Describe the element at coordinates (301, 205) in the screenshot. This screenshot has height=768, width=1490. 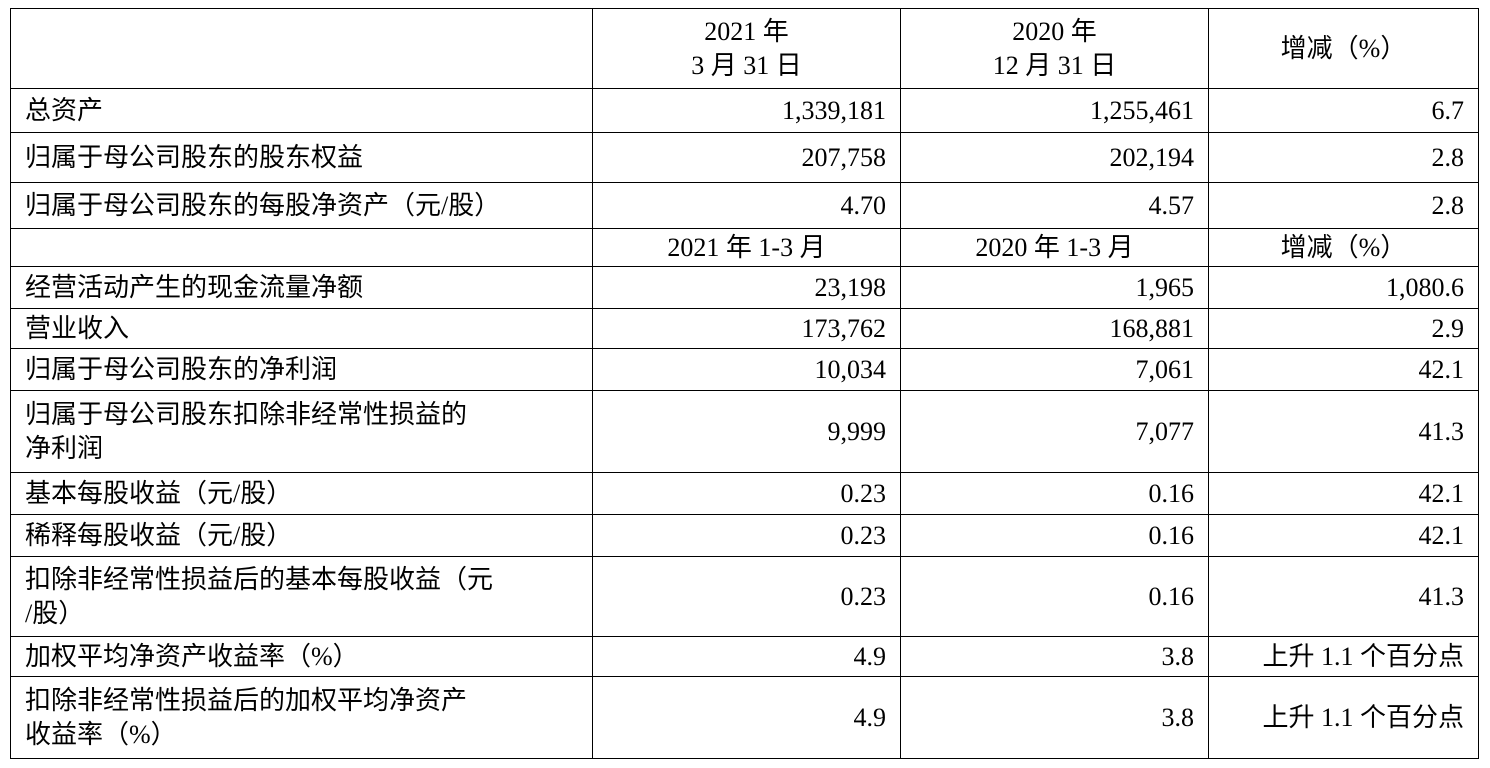
I see `row-label: 归属于母公司股东的每股净资产（元/股）` at that location.